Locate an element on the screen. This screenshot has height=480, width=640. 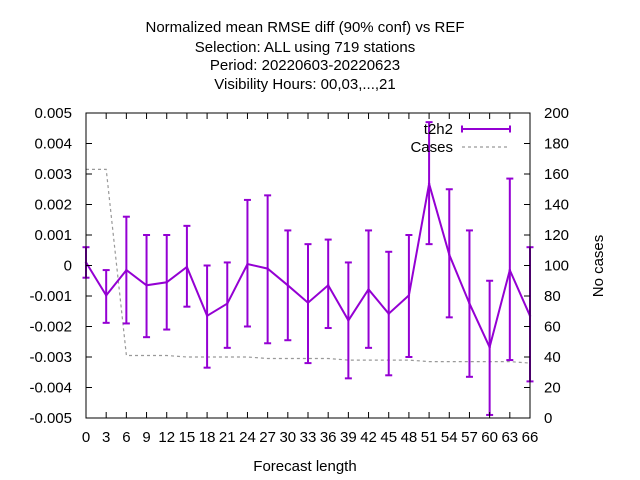
x-tick-label-6: 6 is located at coordinates (126, 437).